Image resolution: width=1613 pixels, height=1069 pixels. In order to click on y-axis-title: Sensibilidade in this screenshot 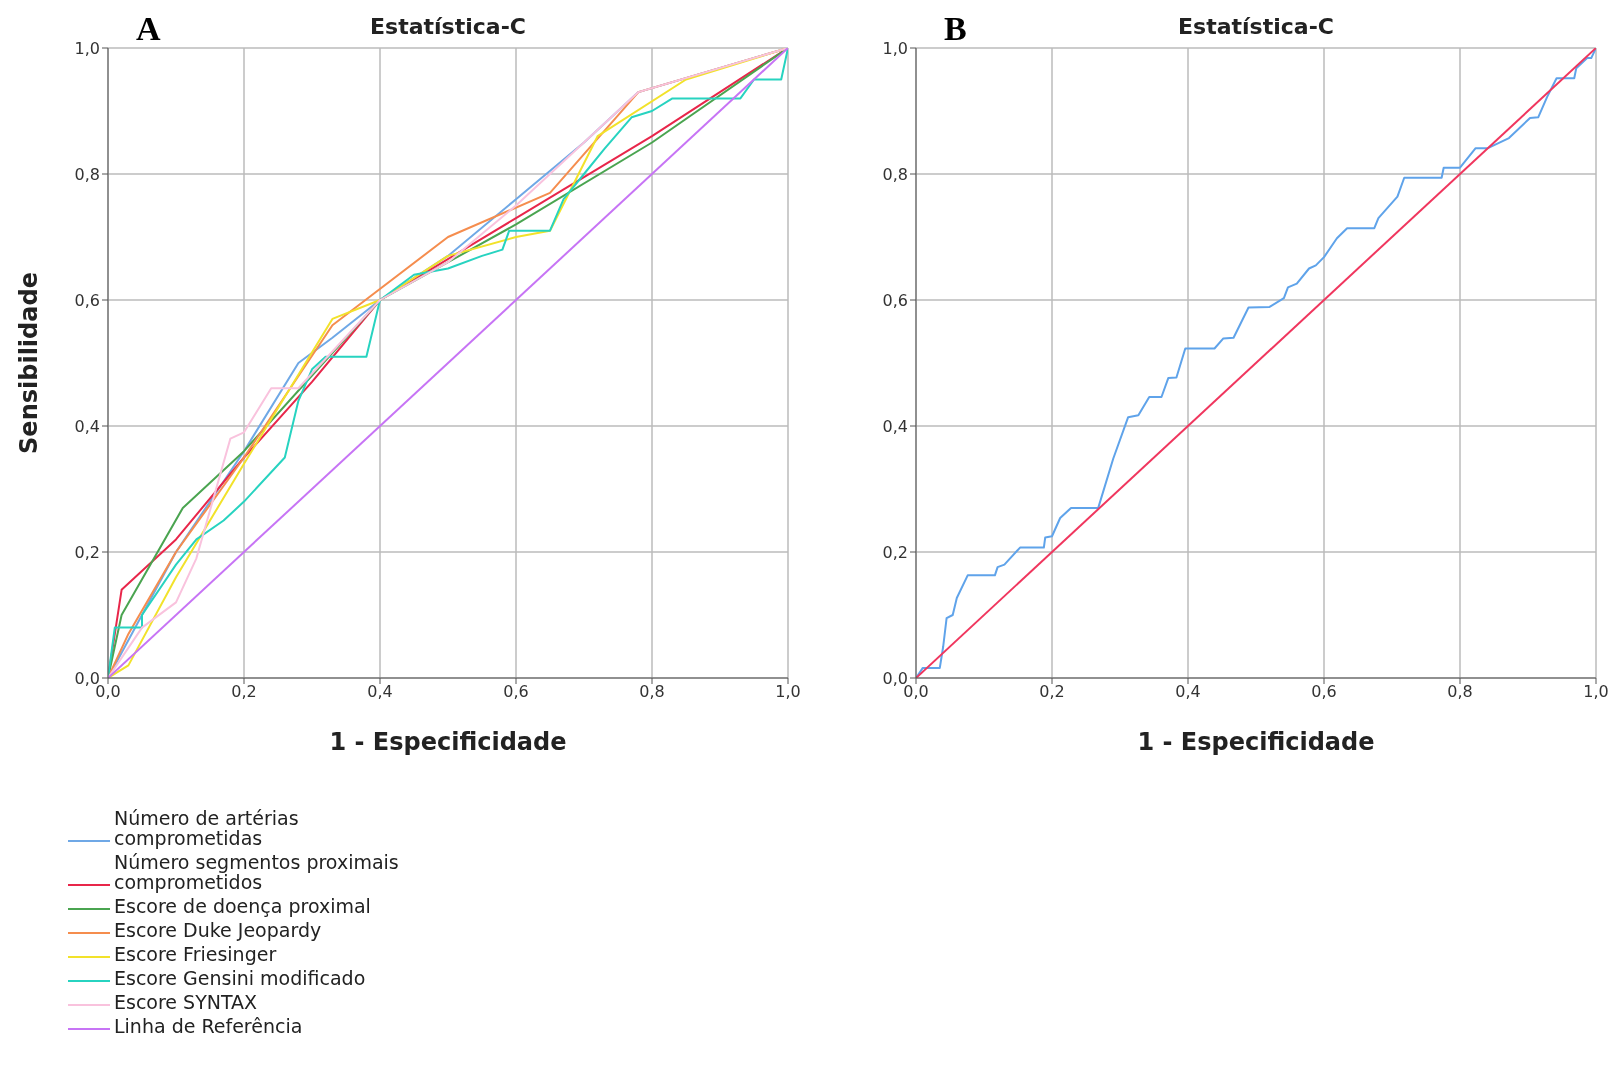, I will do `click(28, 363)`.